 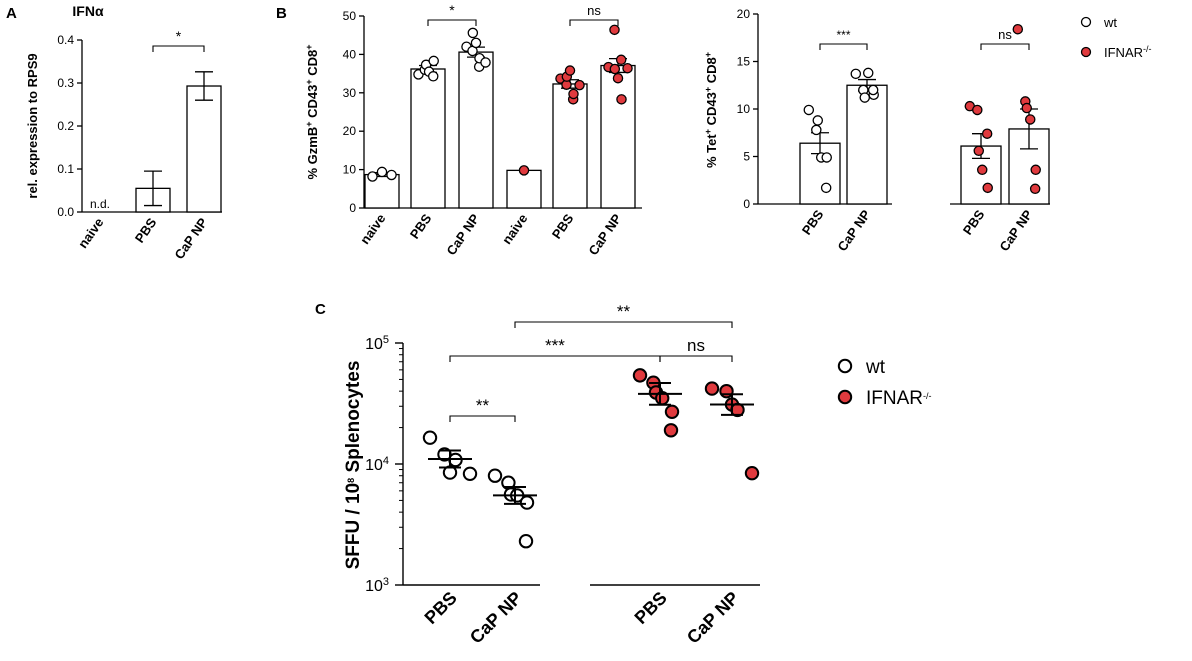 What do you see at coordinates (421, 226) in the screenshot?
I see `x-tick-label-b: PBS` at bounding box center [421, 226].